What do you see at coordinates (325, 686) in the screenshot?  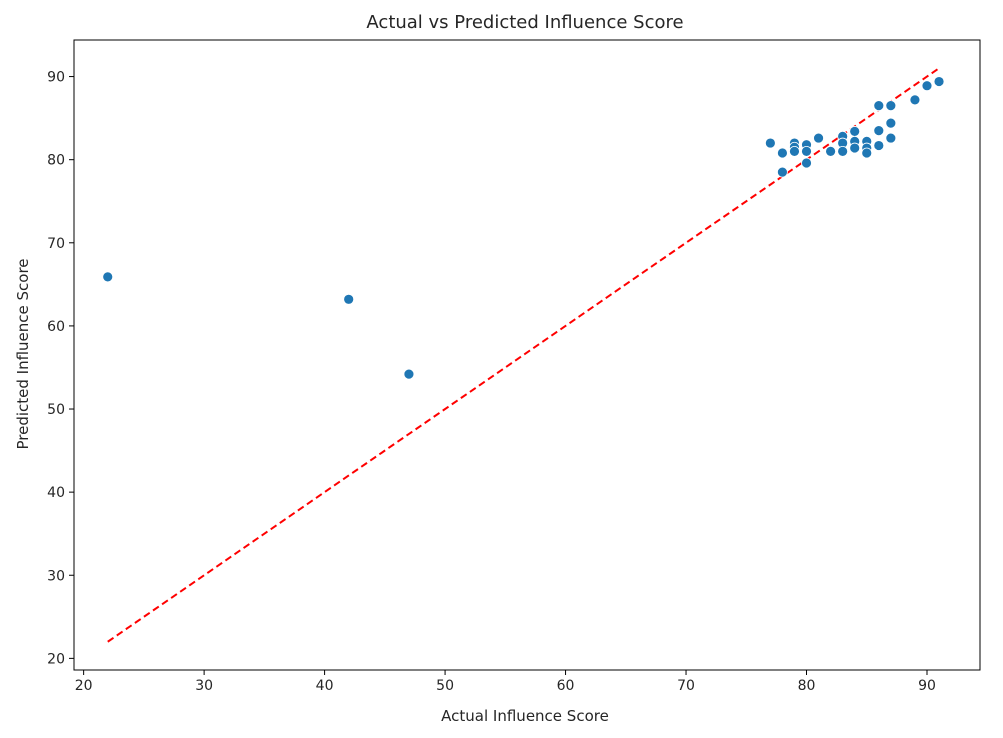 I see `x-tick-label: 40` at bounding box center [325, 686].